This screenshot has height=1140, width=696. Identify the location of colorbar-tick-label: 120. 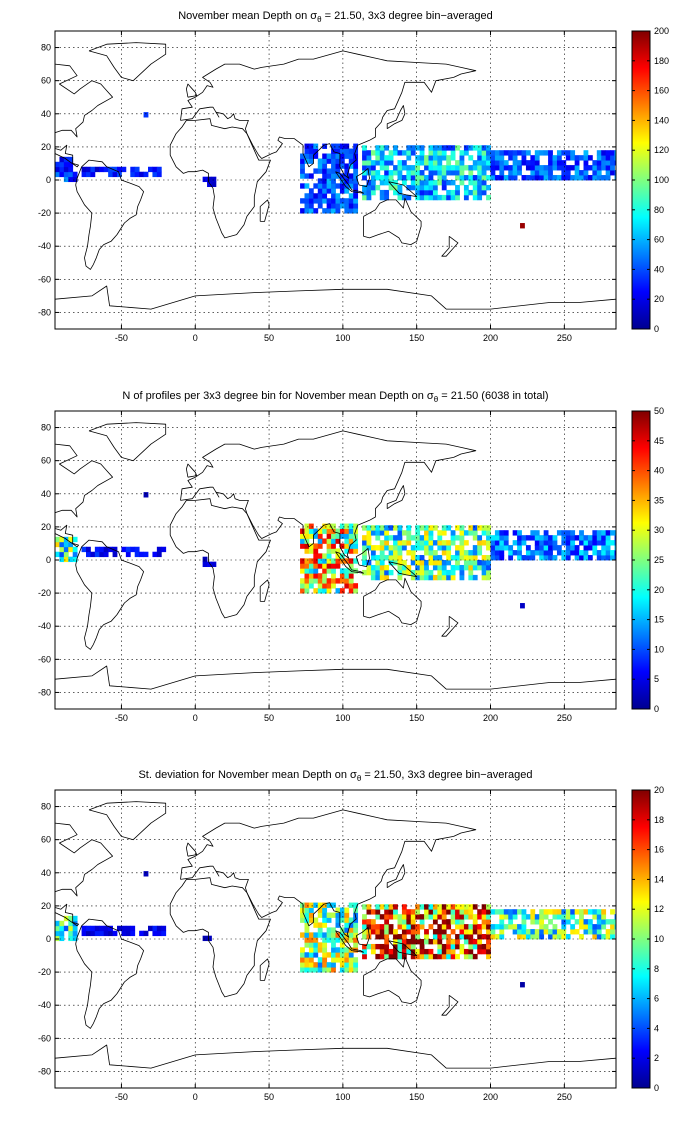
(661, 150).